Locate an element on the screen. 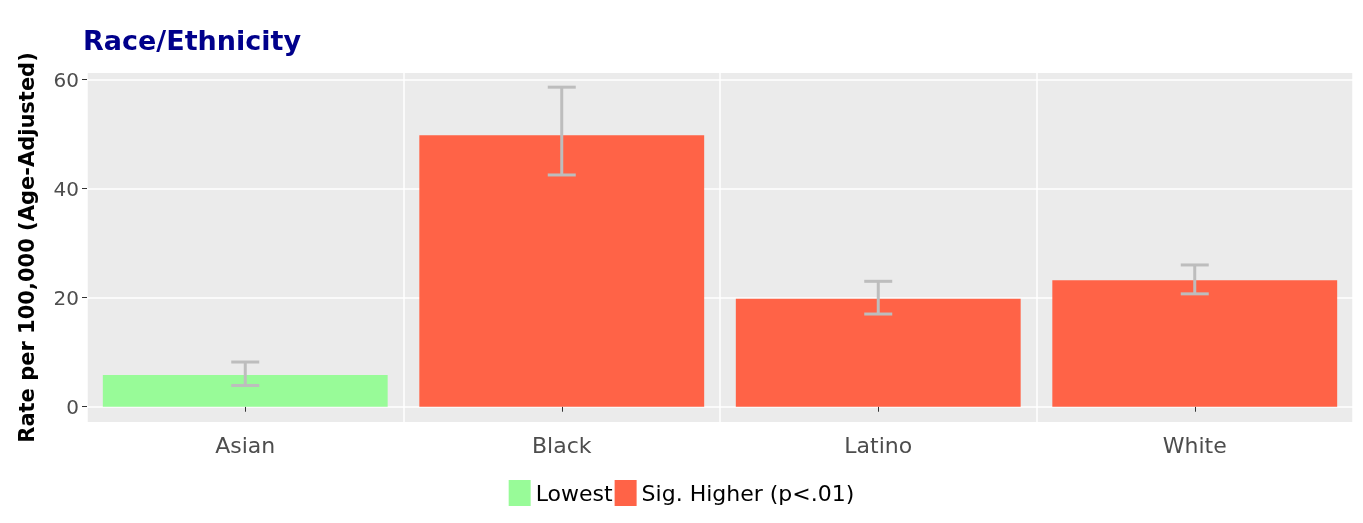 The width and height of the screenshot is (1363, 523). legend-label: Lowest is located at coordinates (574, 493).